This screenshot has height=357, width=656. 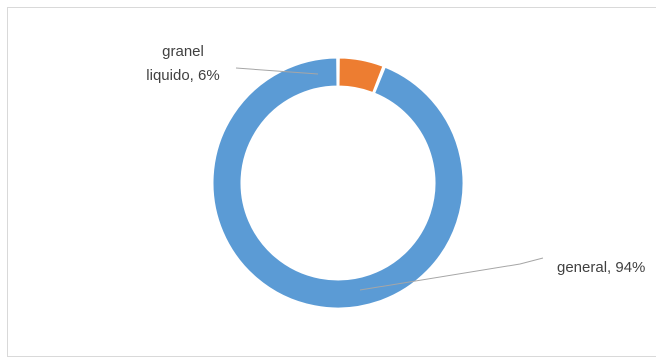 What do you see at coordinates (361, 75) in the screenshot?
I see `slice-granel-liquido` at bounding box center [361, 75].